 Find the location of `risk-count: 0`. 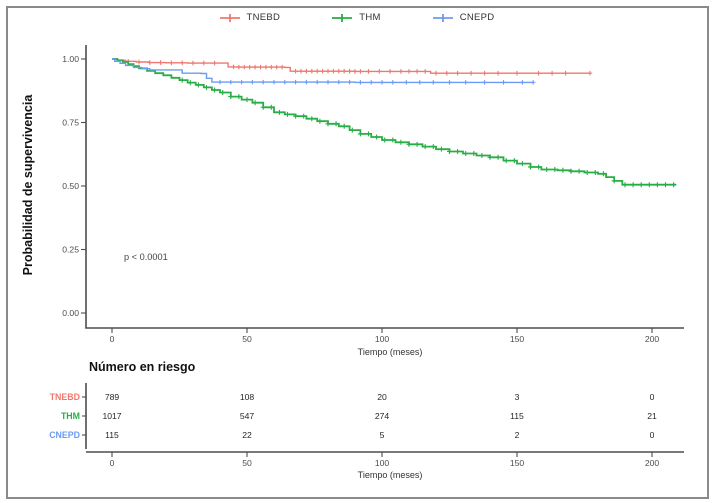

risk-count: 0 is located at coordinates (652, 435).